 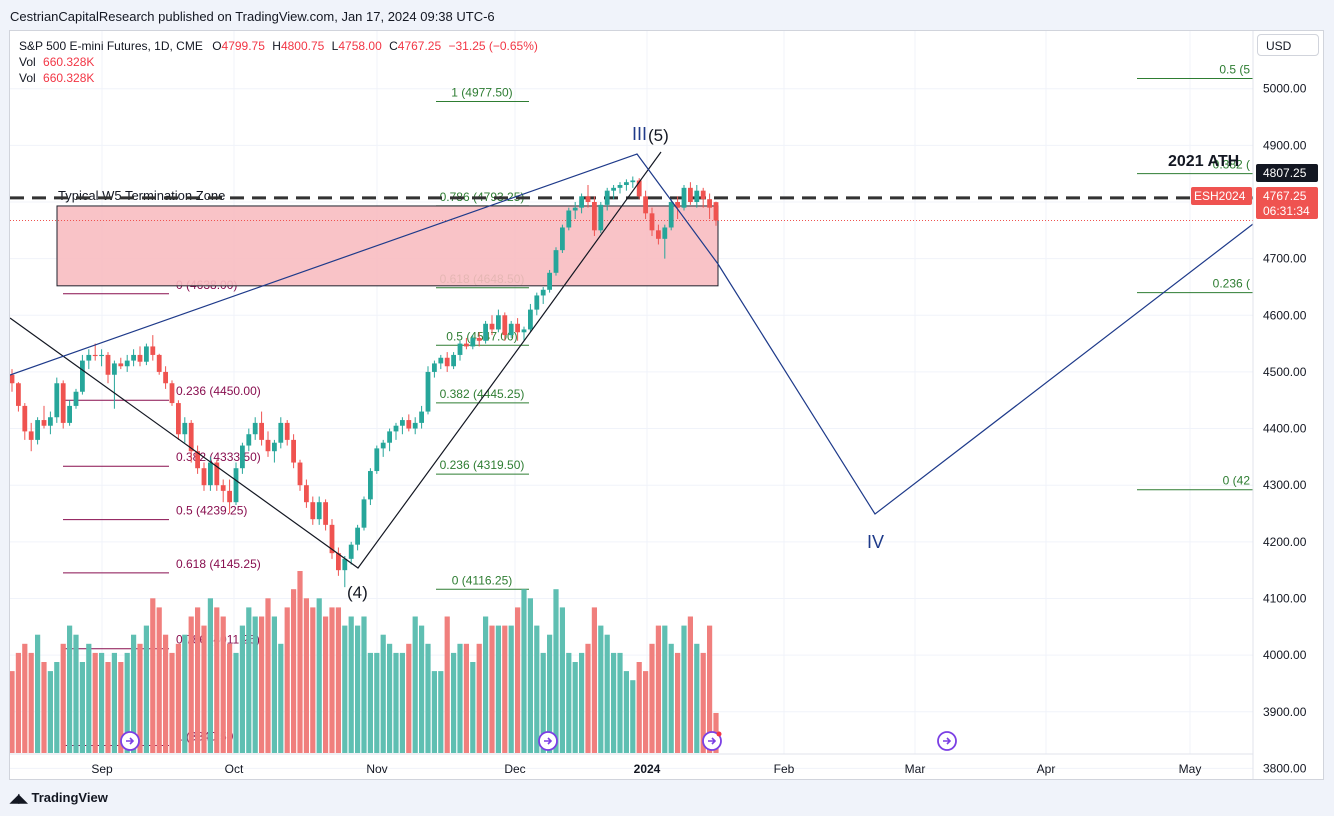 What do you see at coordinates (419, 46) in the screenshot?
I see `legend-close: 4767.25` at bounding box center [419, 46].